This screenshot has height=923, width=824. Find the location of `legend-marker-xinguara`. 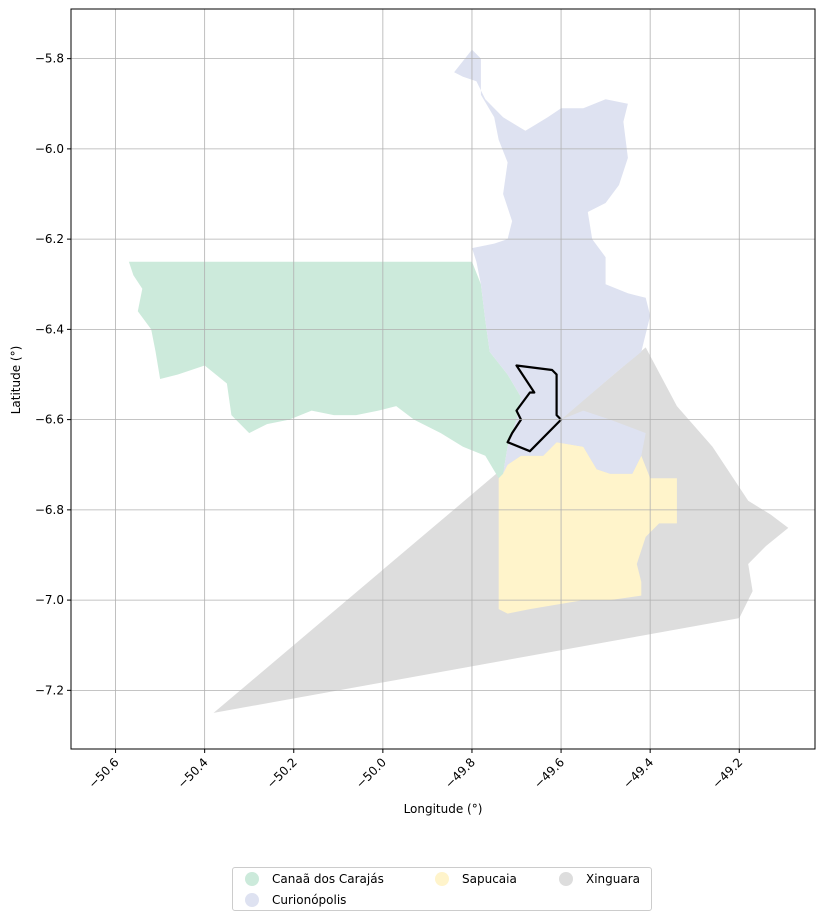

legend-marker-xinguara is located at coordinates (566, 879).